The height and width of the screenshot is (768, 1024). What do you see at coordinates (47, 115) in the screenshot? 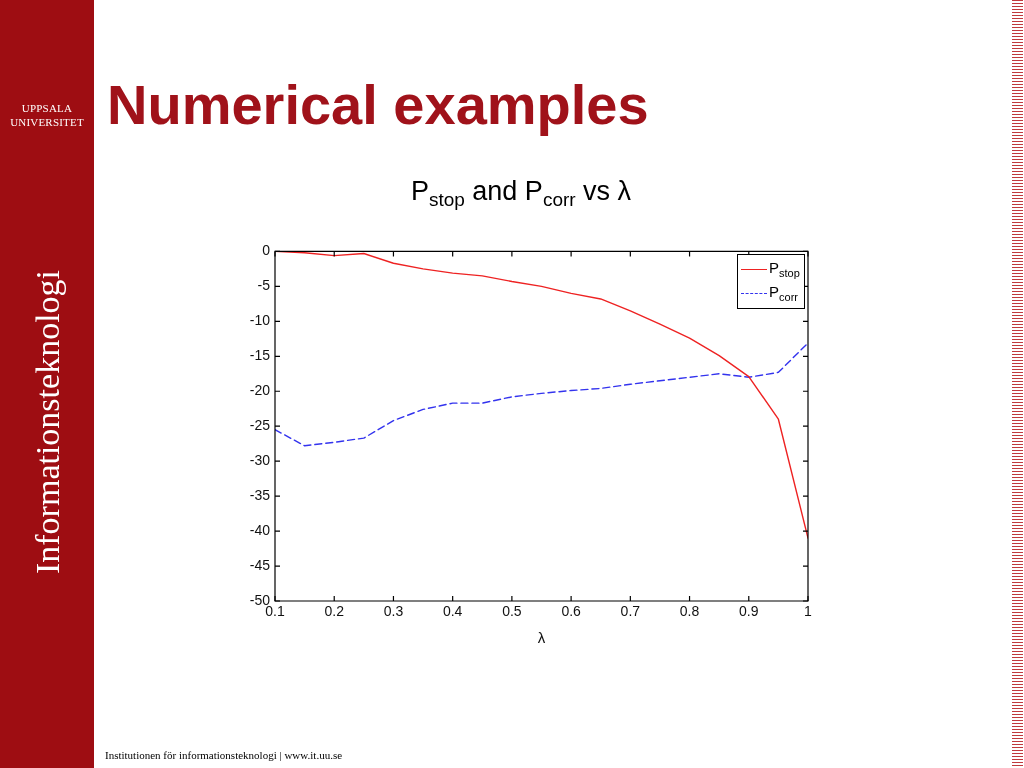
I see `text: UPPSALA UNIVERSITET` at bounding box center [47, 115].